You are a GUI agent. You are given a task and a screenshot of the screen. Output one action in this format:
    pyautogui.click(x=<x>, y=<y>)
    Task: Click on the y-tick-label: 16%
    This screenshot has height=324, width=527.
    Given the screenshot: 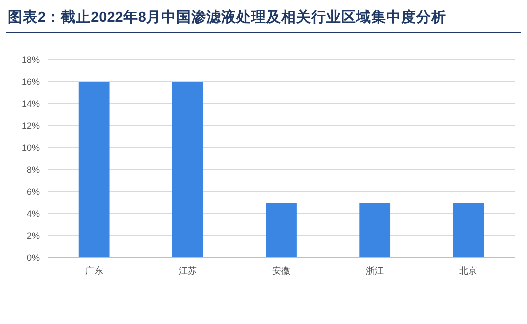 What is the action you would take?
    pyautogui.click(x=31, y=82)
    